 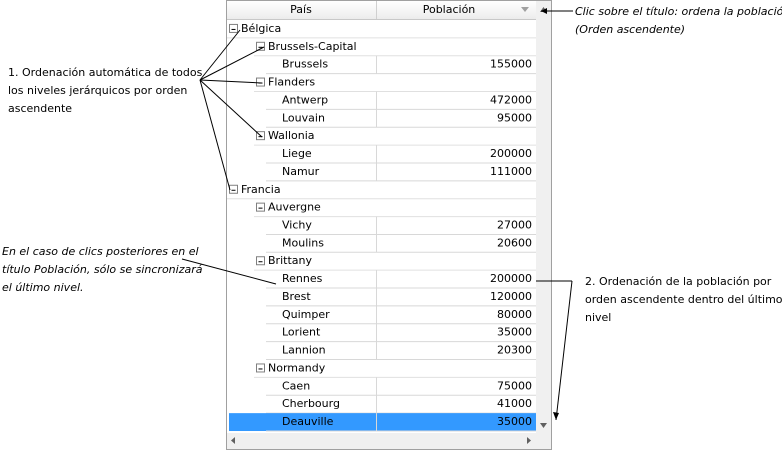 I want to click on annotation-line: orden ascendente dentro del último, so click(x=683, y=299).